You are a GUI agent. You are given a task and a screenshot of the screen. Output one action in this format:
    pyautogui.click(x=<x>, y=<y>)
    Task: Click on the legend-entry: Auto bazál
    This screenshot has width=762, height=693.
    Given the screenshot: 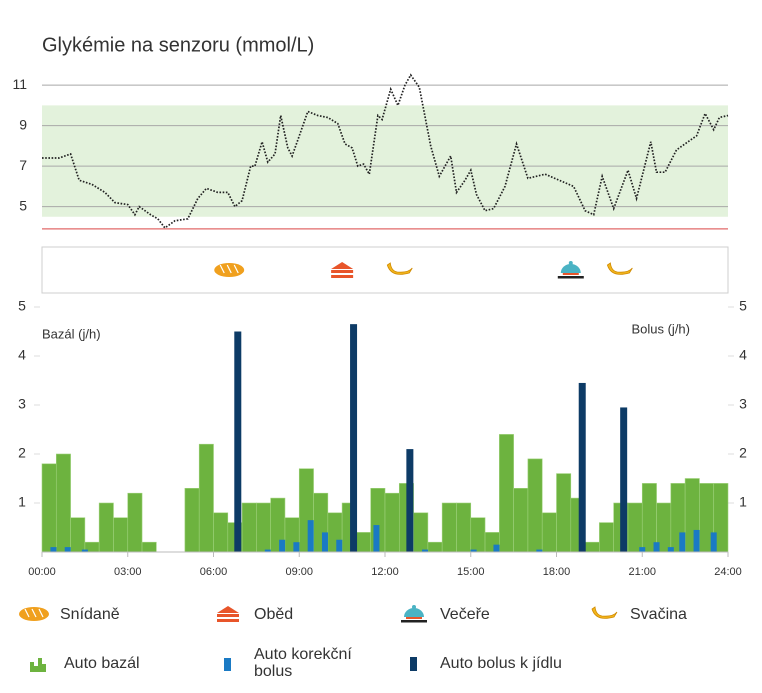 What is the action you would take?
    pyautogui.click(x=81, y=663)
    